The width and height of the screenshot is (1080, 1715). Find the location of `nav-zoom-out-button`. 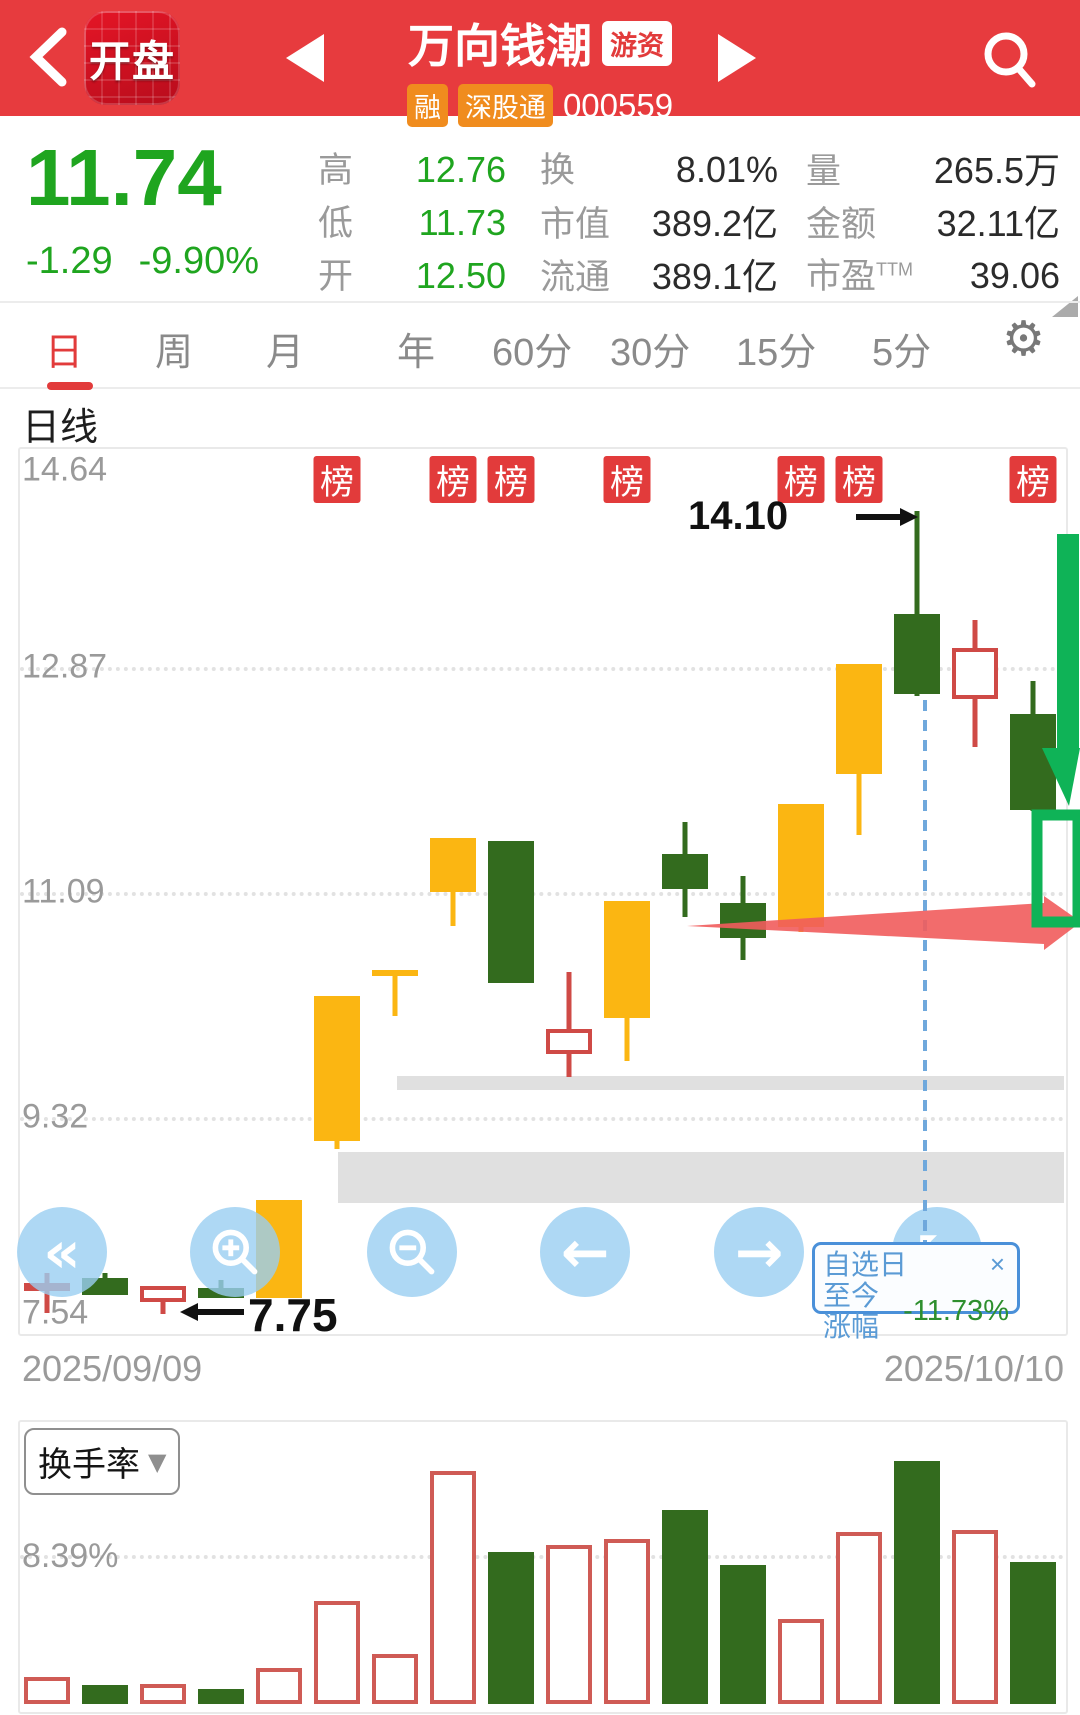

nav-zoom-out-button is located at coordinates (412, 1252).